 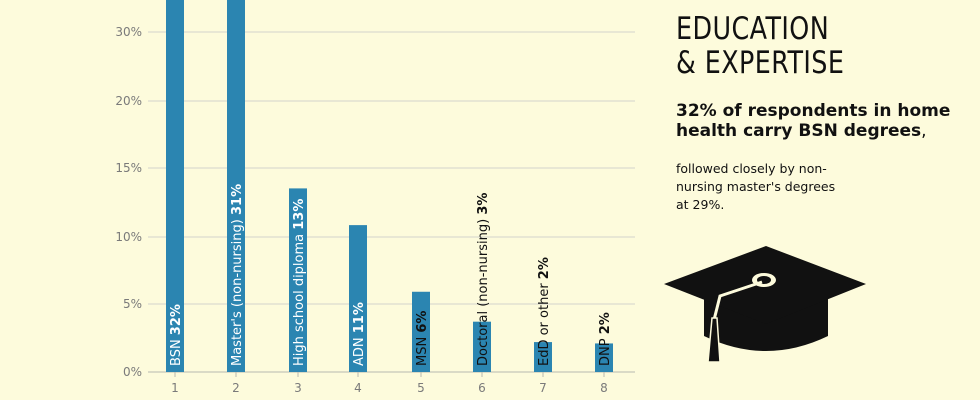 What do you see at coordinates (176, 319) in the screenshot?
I see `bar-value-label: 32%` at bounding box center [176, 319].